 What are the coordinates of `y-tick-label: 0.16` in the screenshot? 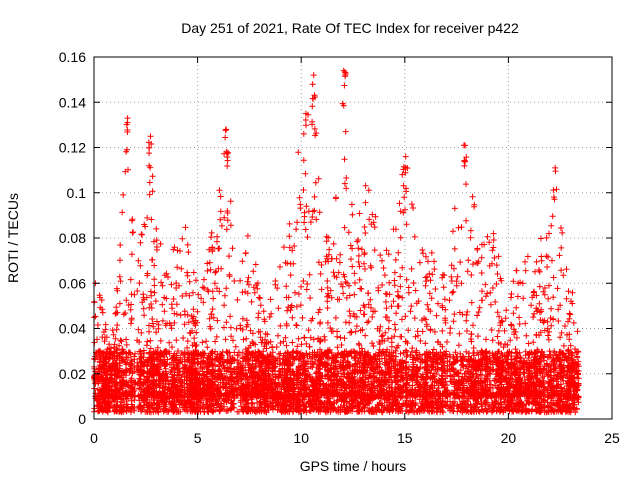 It's located at (72, 57).